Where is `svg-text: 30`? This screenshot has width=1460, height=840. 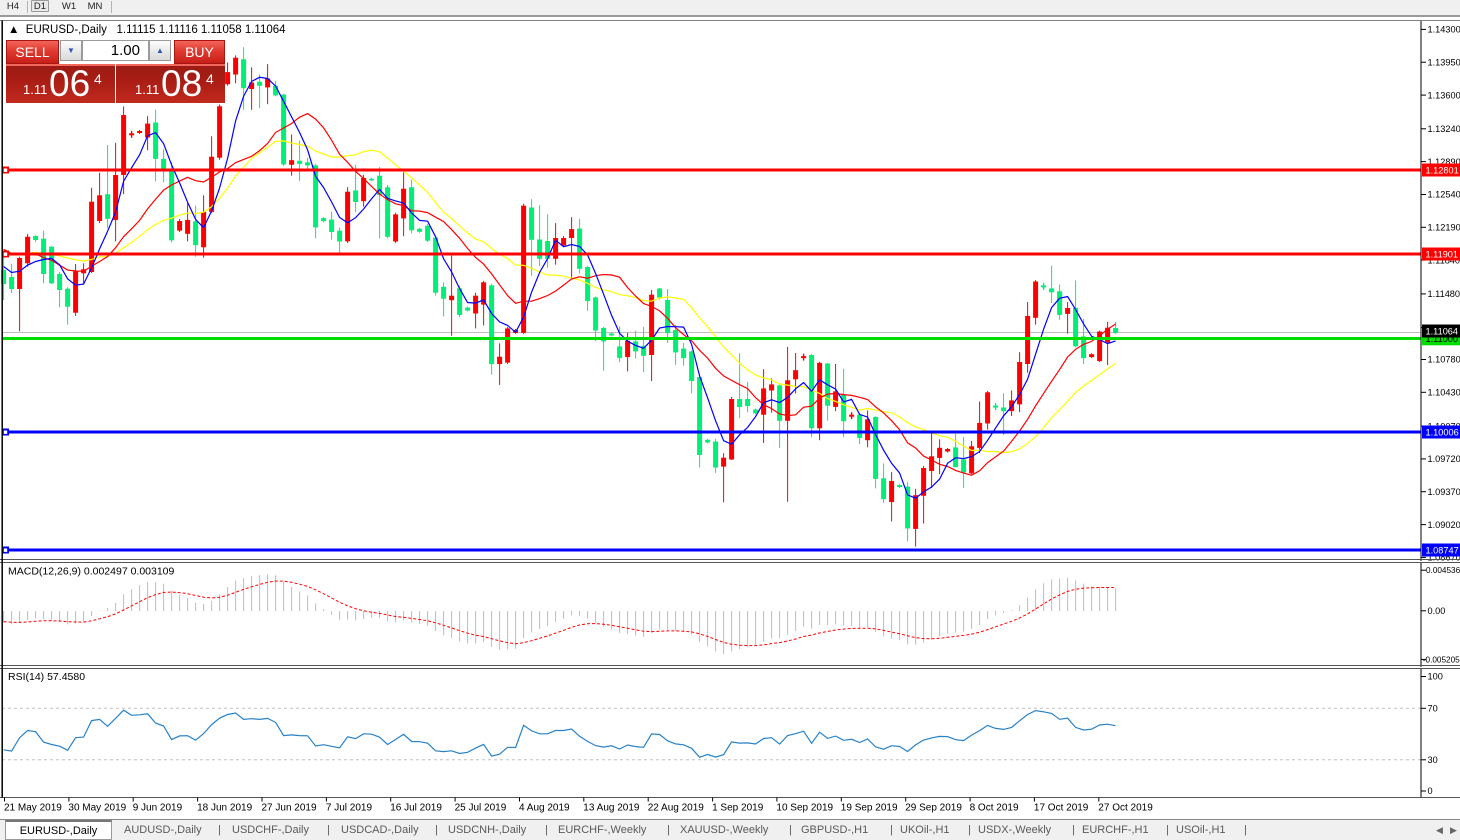
svg-text: 30 is located at coordinates (1433, 760).